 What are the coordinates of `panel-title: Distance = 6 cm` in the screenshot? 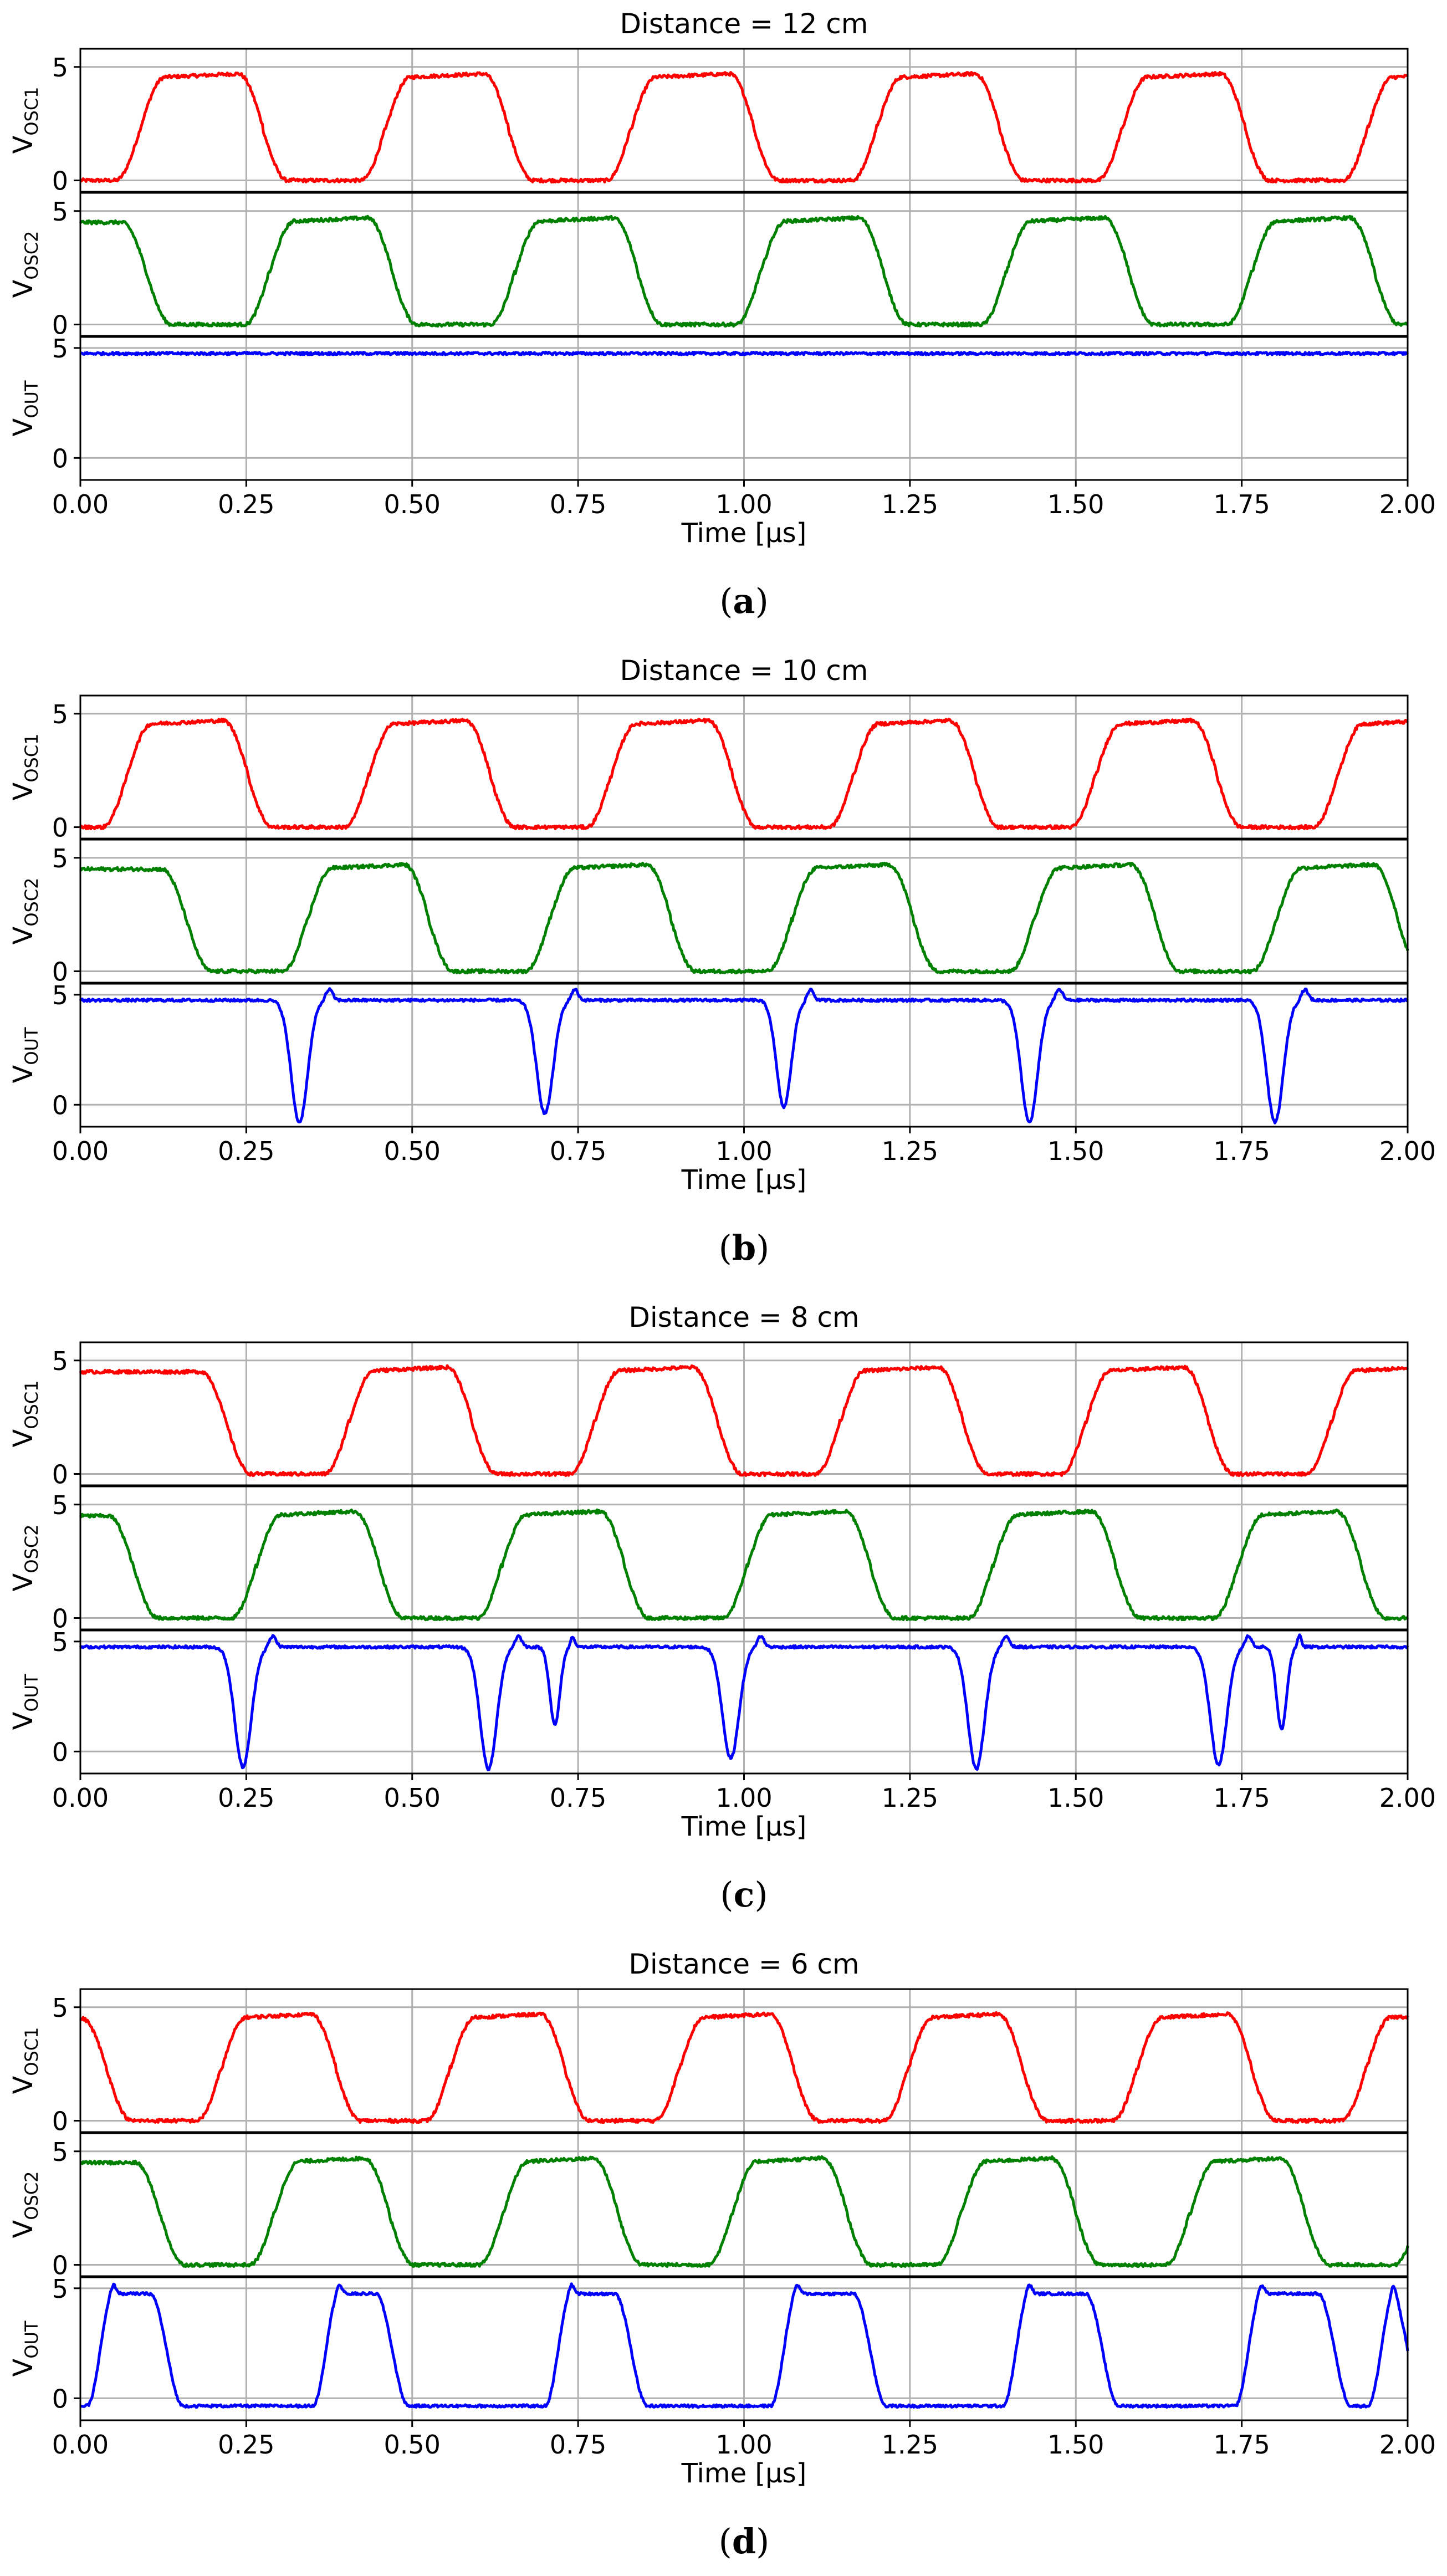 It's located at (743, 1964).